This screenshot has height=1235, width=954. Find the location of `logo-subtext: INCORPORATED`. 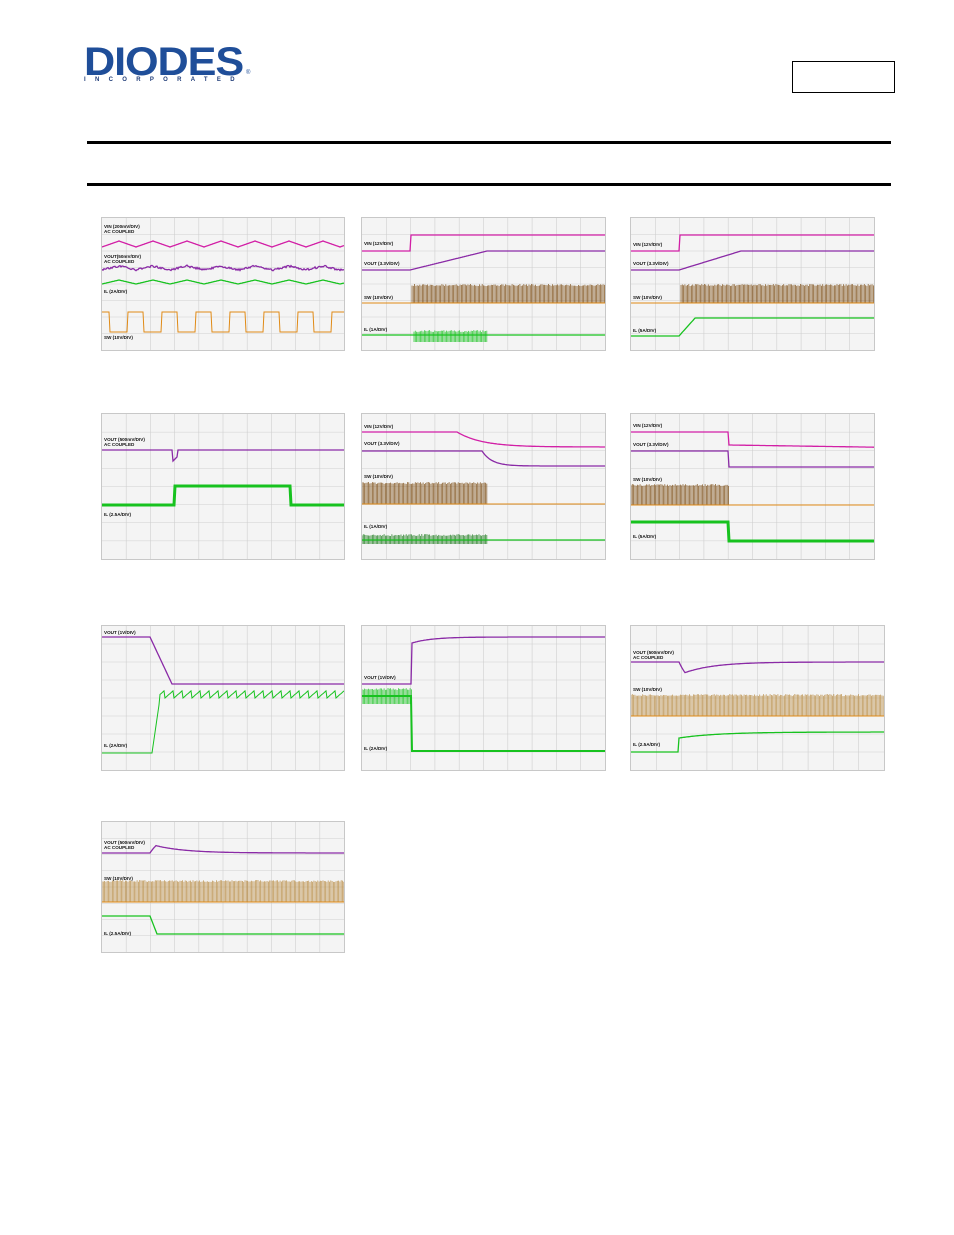

logo-subtext: INCORPORATED is located at coordinates (164, 80).